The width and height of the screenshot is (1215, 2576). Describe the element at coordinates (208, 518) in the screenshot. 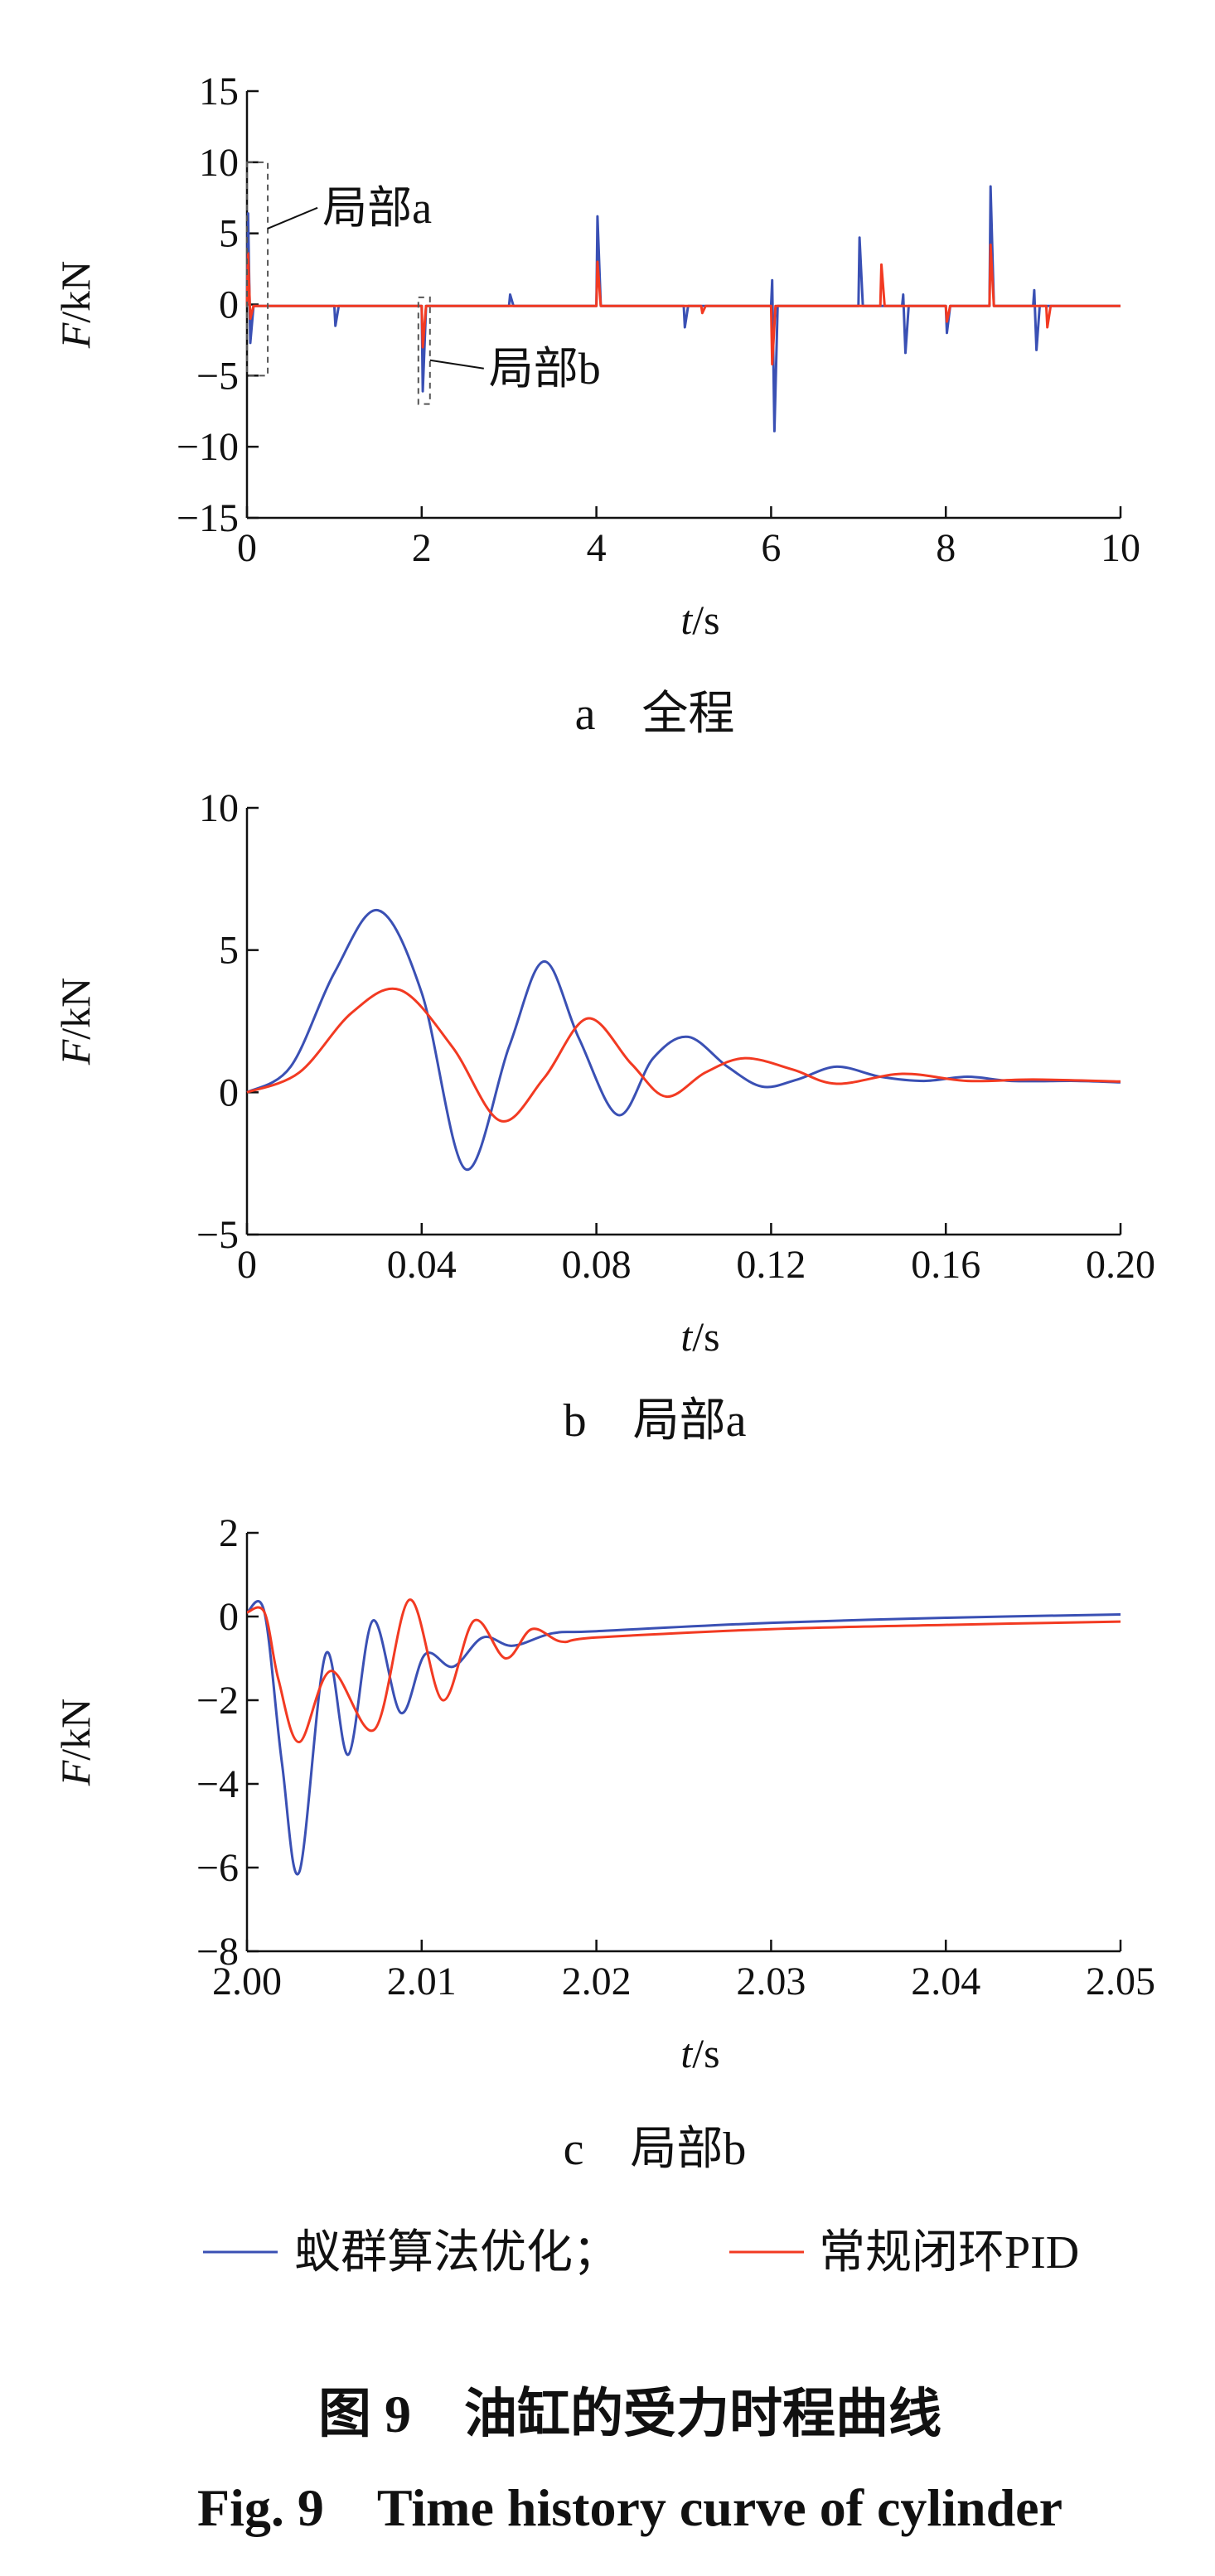

I see `y-tick-label: −15` at that location.